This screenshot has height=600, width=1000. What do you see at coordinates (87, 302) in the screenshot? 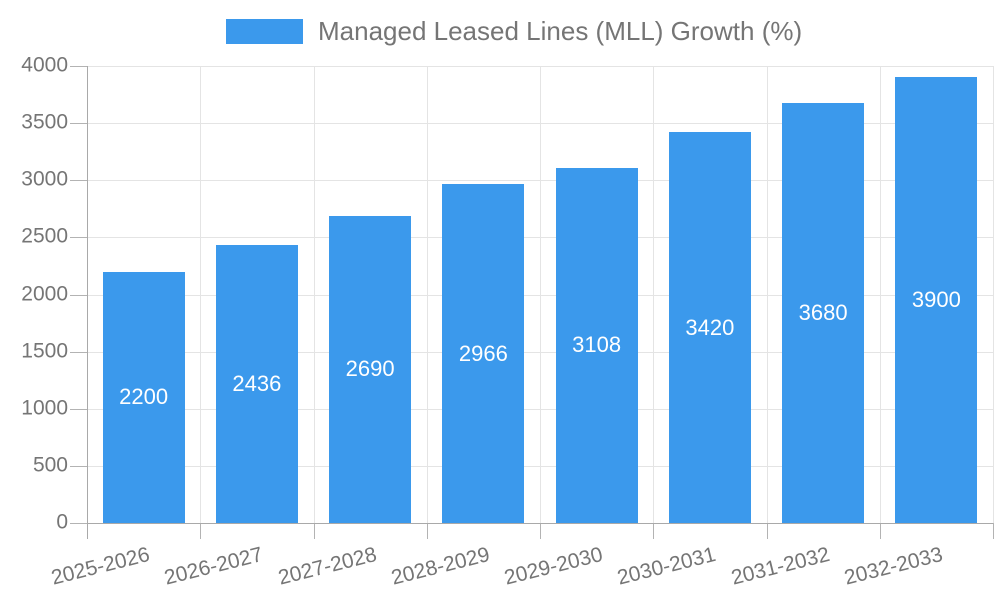
I see `y-axis-line` at bounding box center [87, 302].